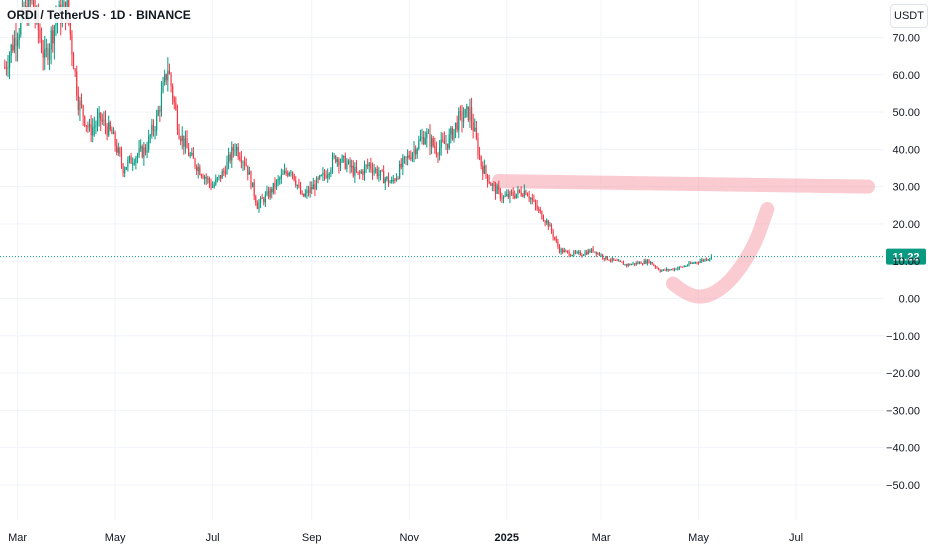  What do you see at coordinates (683, 239) in the screenshot?
I see `drawn-annotations` at bounding box center [683, 239].